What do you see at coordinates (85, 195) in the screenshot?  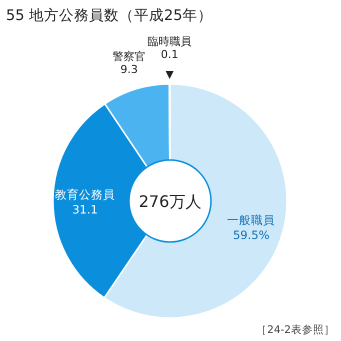 I see `slice-label: 教育公務員` at bounding box center [85, 195].